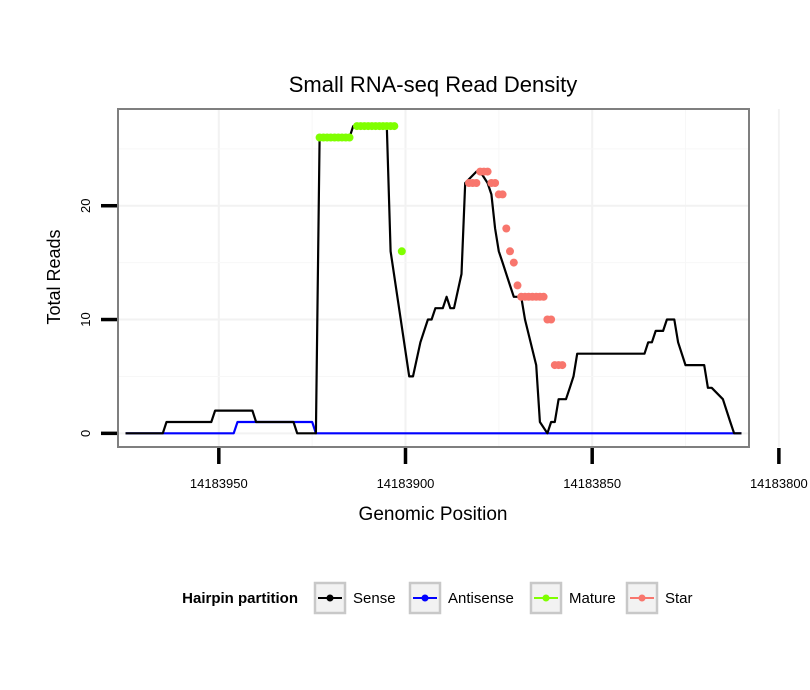  Describe the element at coordinates (54, 276) in the screenshot. I see `y-axis-title: Total Reads` at that location.